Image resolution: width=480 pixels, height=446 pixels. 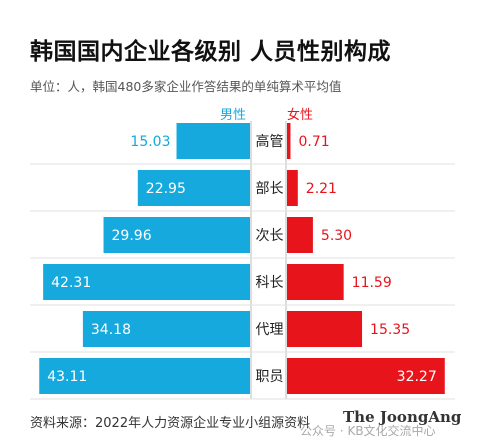 What do you see at coordinates (417, 377) in the screenshot?
I see `female-value-label: 32.27` at bounding box center [417, 377].